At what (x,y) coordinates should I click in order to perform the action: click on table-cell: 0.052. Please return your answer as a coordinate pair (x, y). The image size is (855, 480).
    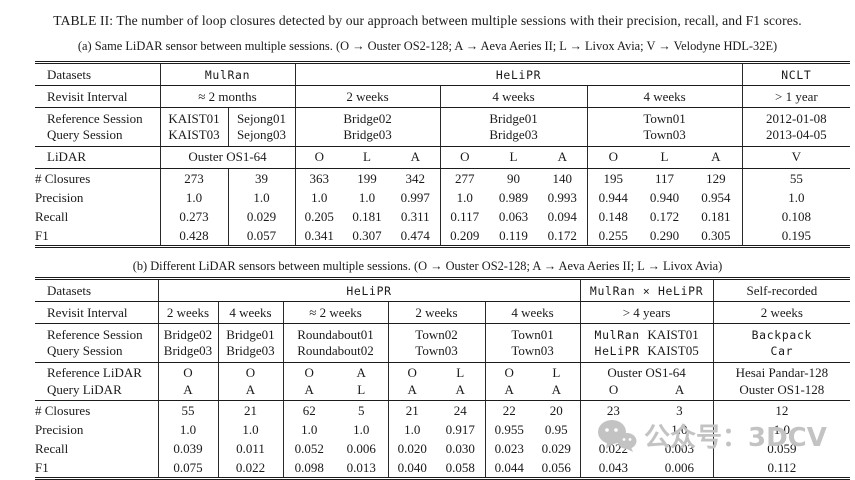
    Looking at the image, I should click on (308, 449).